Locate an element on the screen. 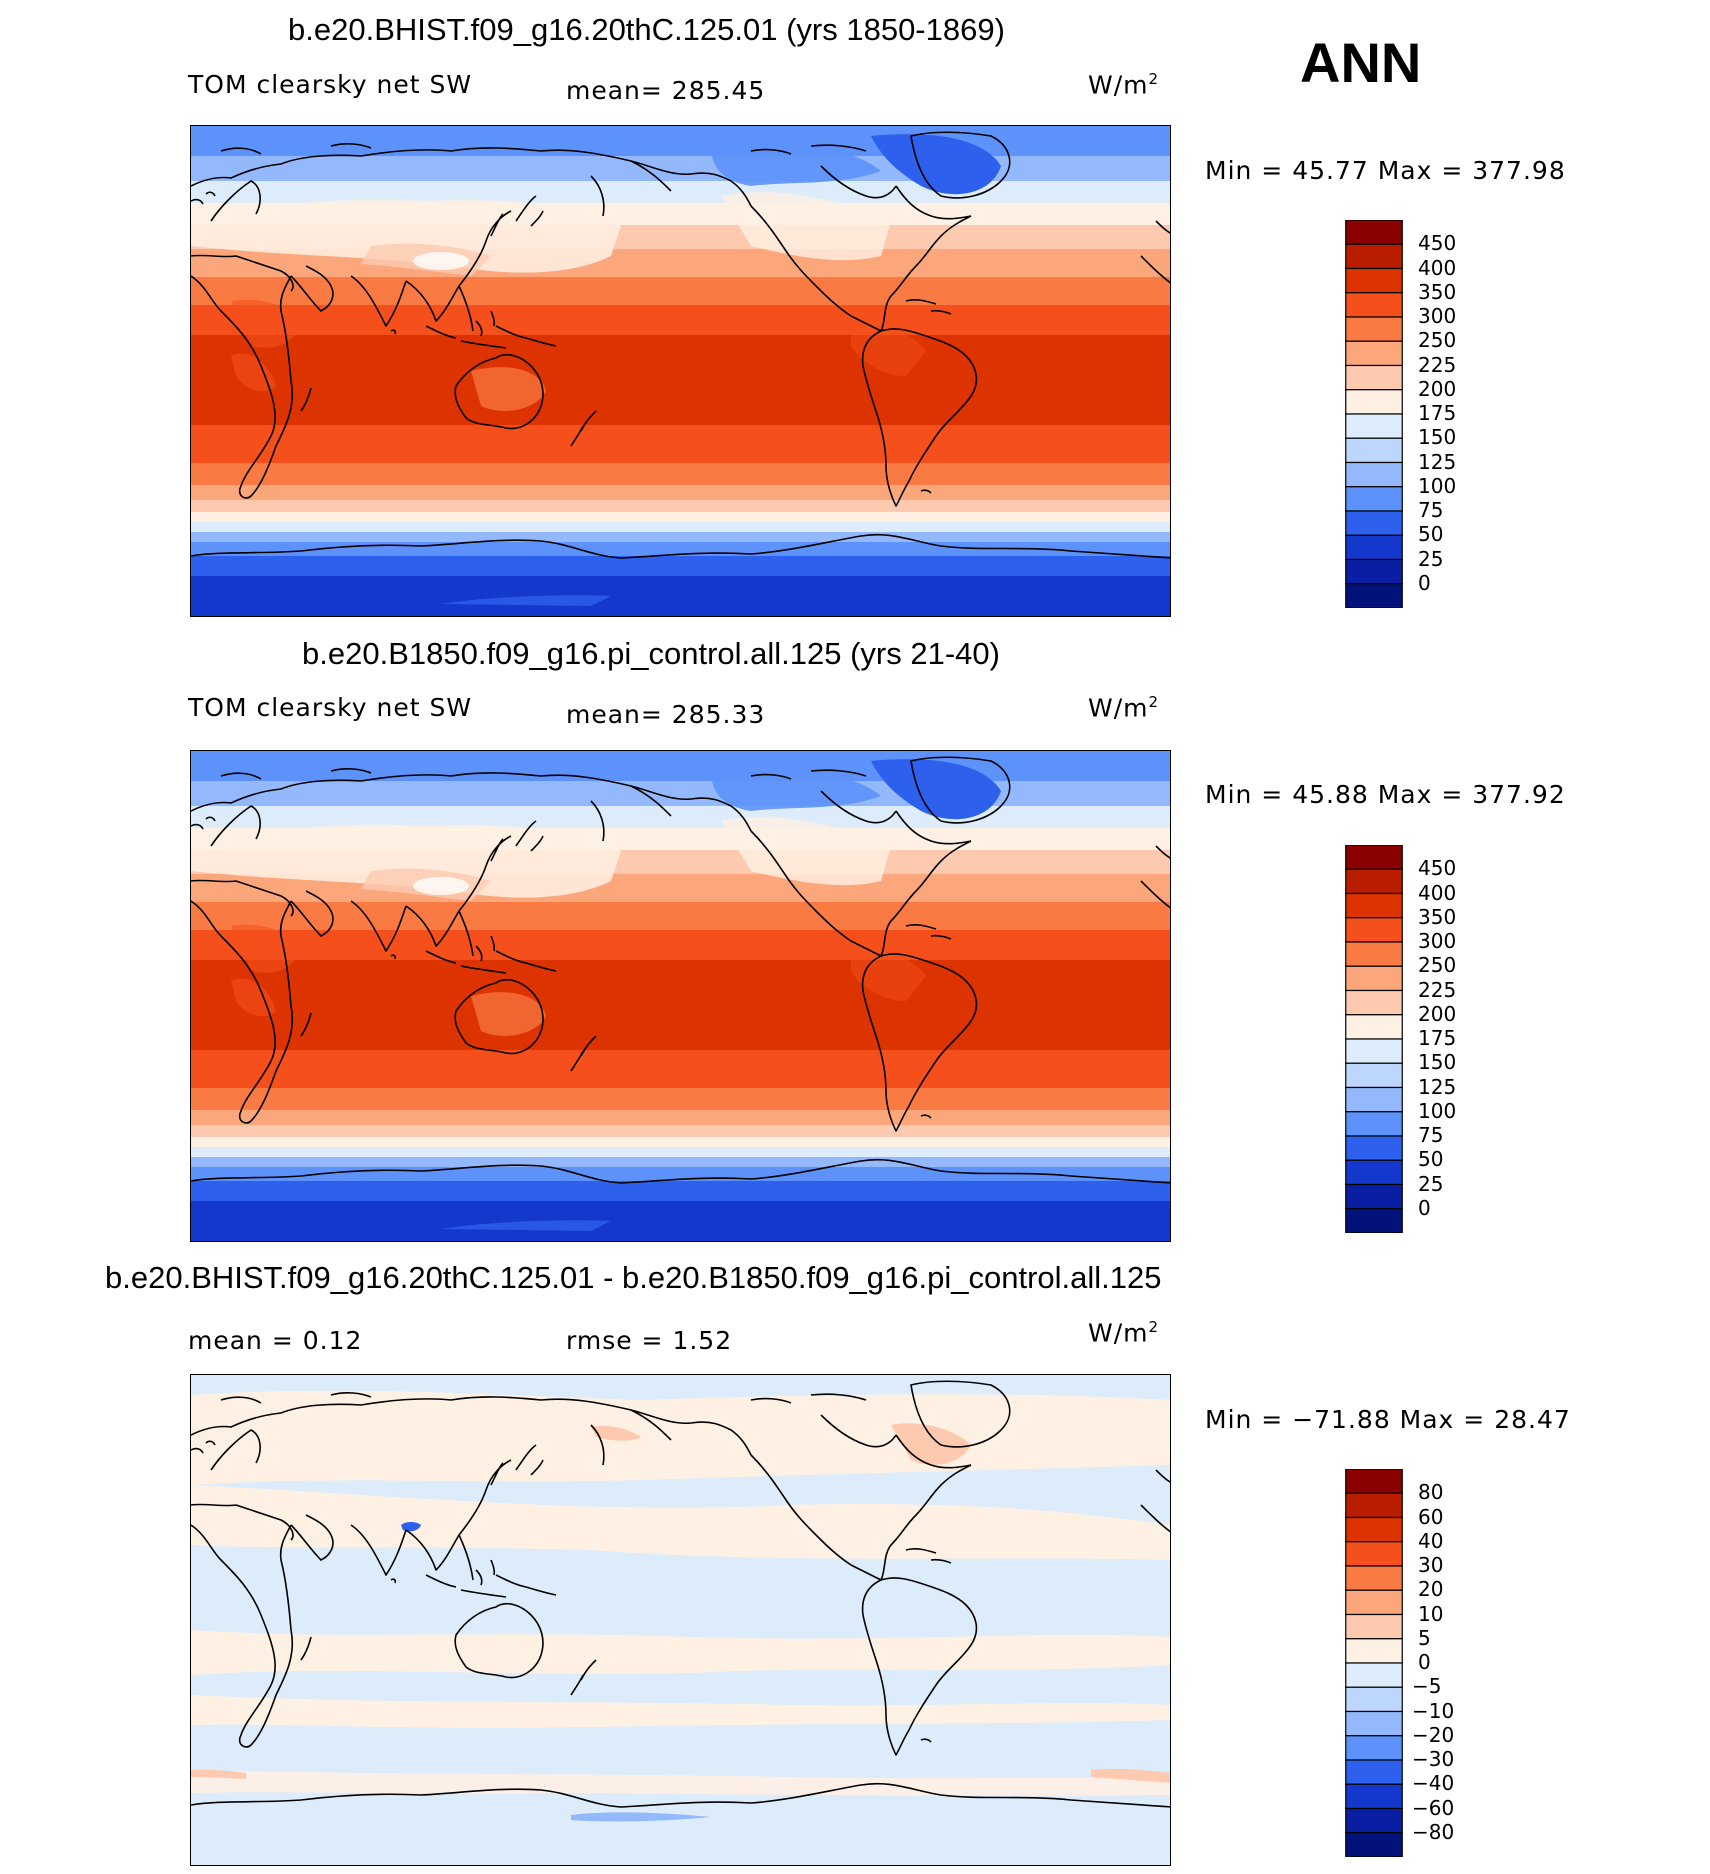 This screenshot has height=1874, width=1710. panel-3-units: W/m2 is located at coordinates (1124, 1333).